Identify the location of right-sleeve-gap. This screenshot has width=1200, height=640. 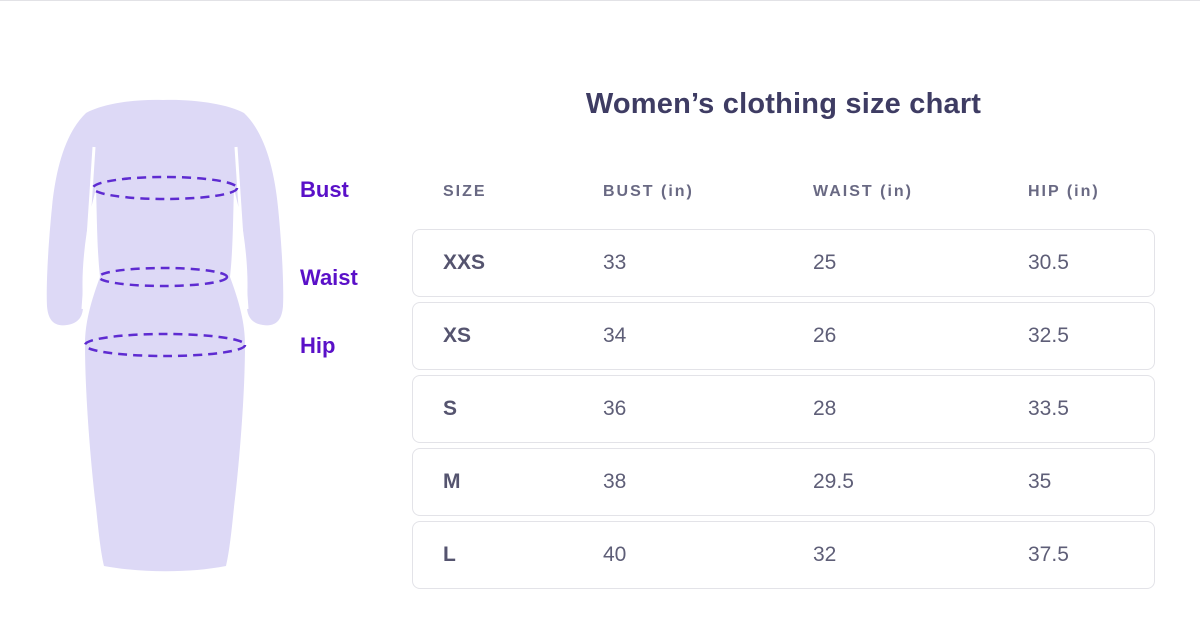
(241, 228).